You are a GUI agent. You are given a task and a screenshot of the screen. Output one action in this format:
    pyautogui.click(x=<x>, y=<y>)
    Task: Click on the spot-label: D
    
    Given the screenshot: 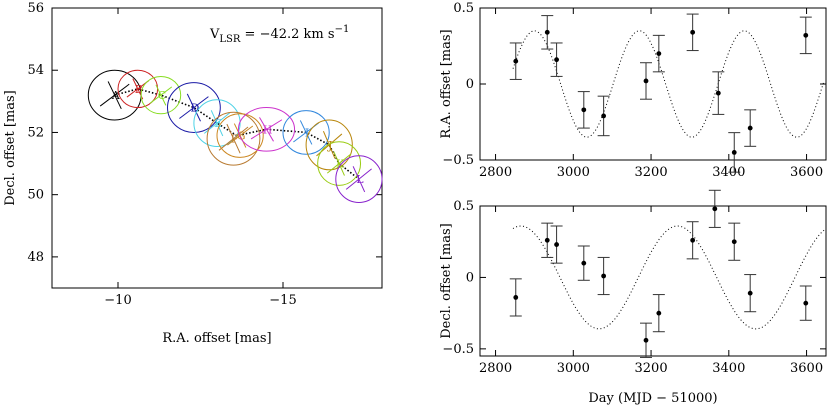 What is the action you would take?
    pyautogui.click(x=194, y=108)
    